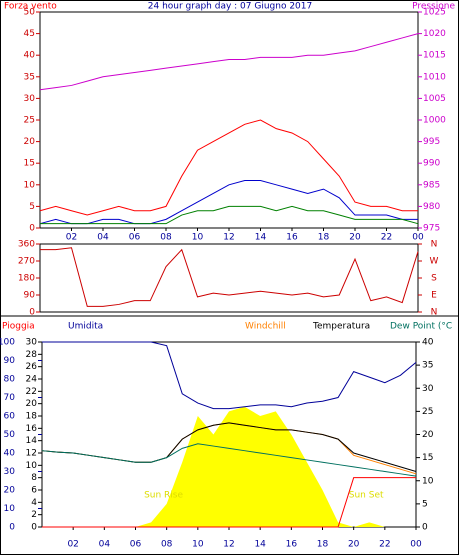 This screenshot has height=555, width=459. What do you see at coordinates (428, 343) in the screenshot?
I see `tick-label: 40` at bounding box center [428, 343].